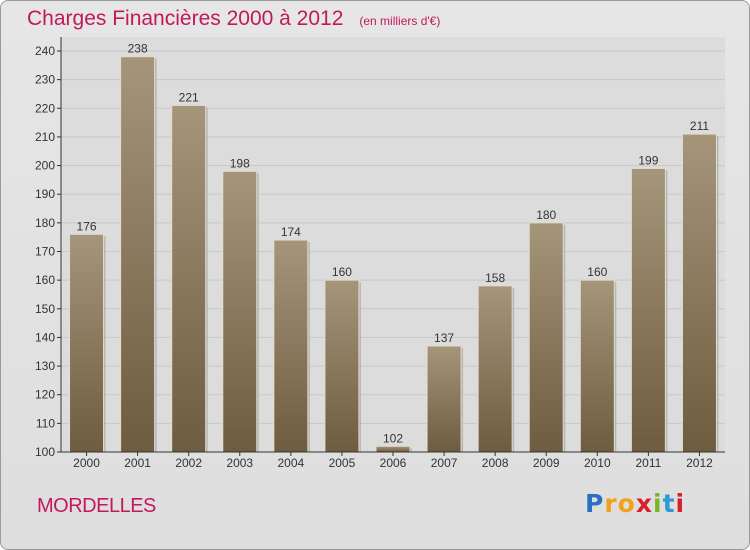  I want to click on y-tick-label: 100, so click(45, 452).